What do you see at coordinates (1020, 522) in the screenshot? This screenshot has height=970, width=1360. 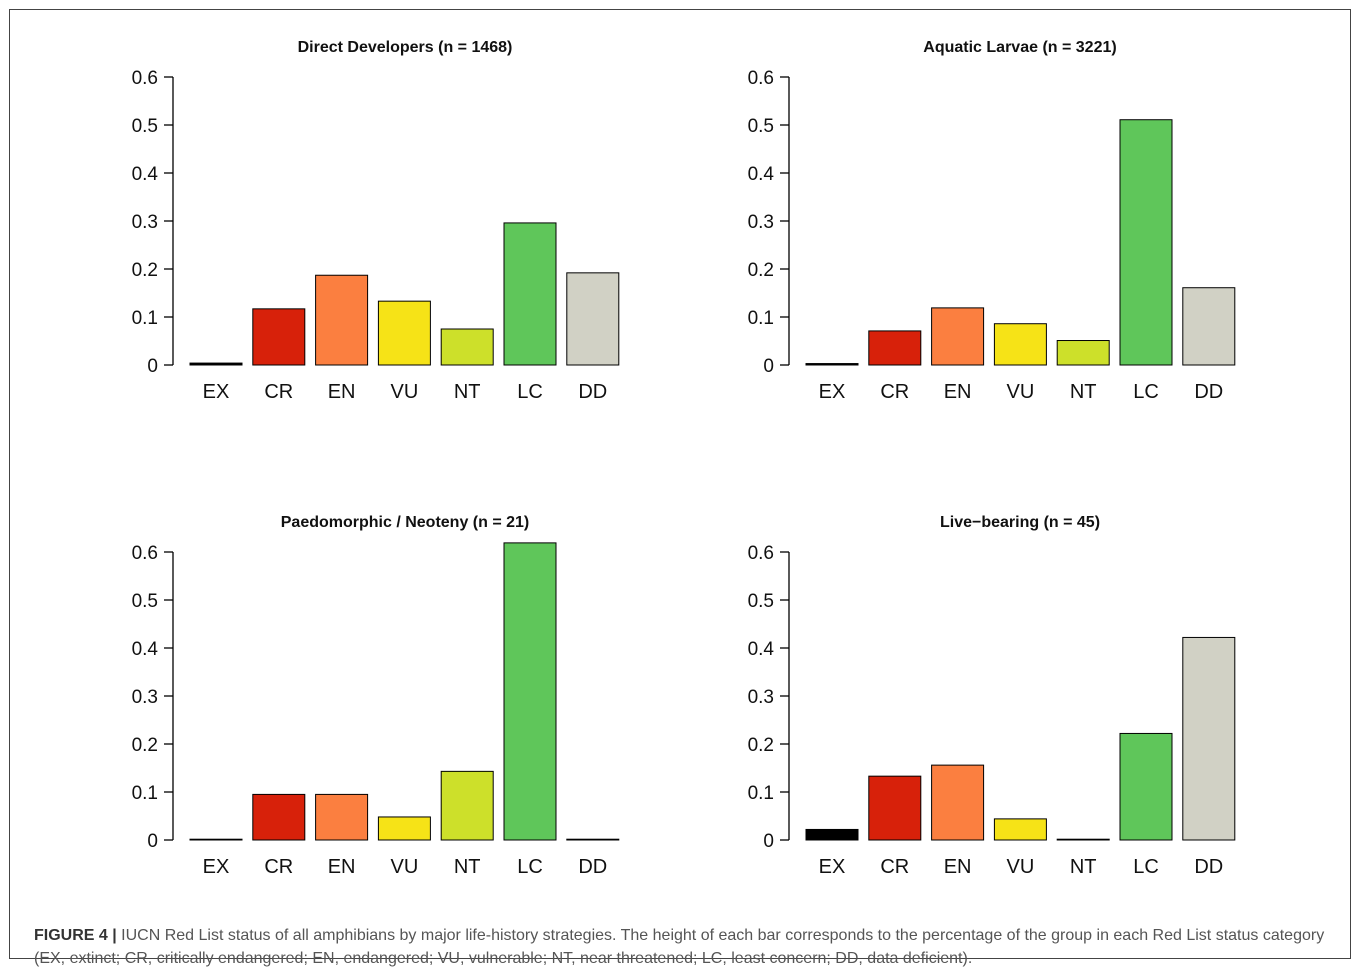 I see `chart-title-4: Live−bearing (n = 45)` at bounding box center [1020, 522].